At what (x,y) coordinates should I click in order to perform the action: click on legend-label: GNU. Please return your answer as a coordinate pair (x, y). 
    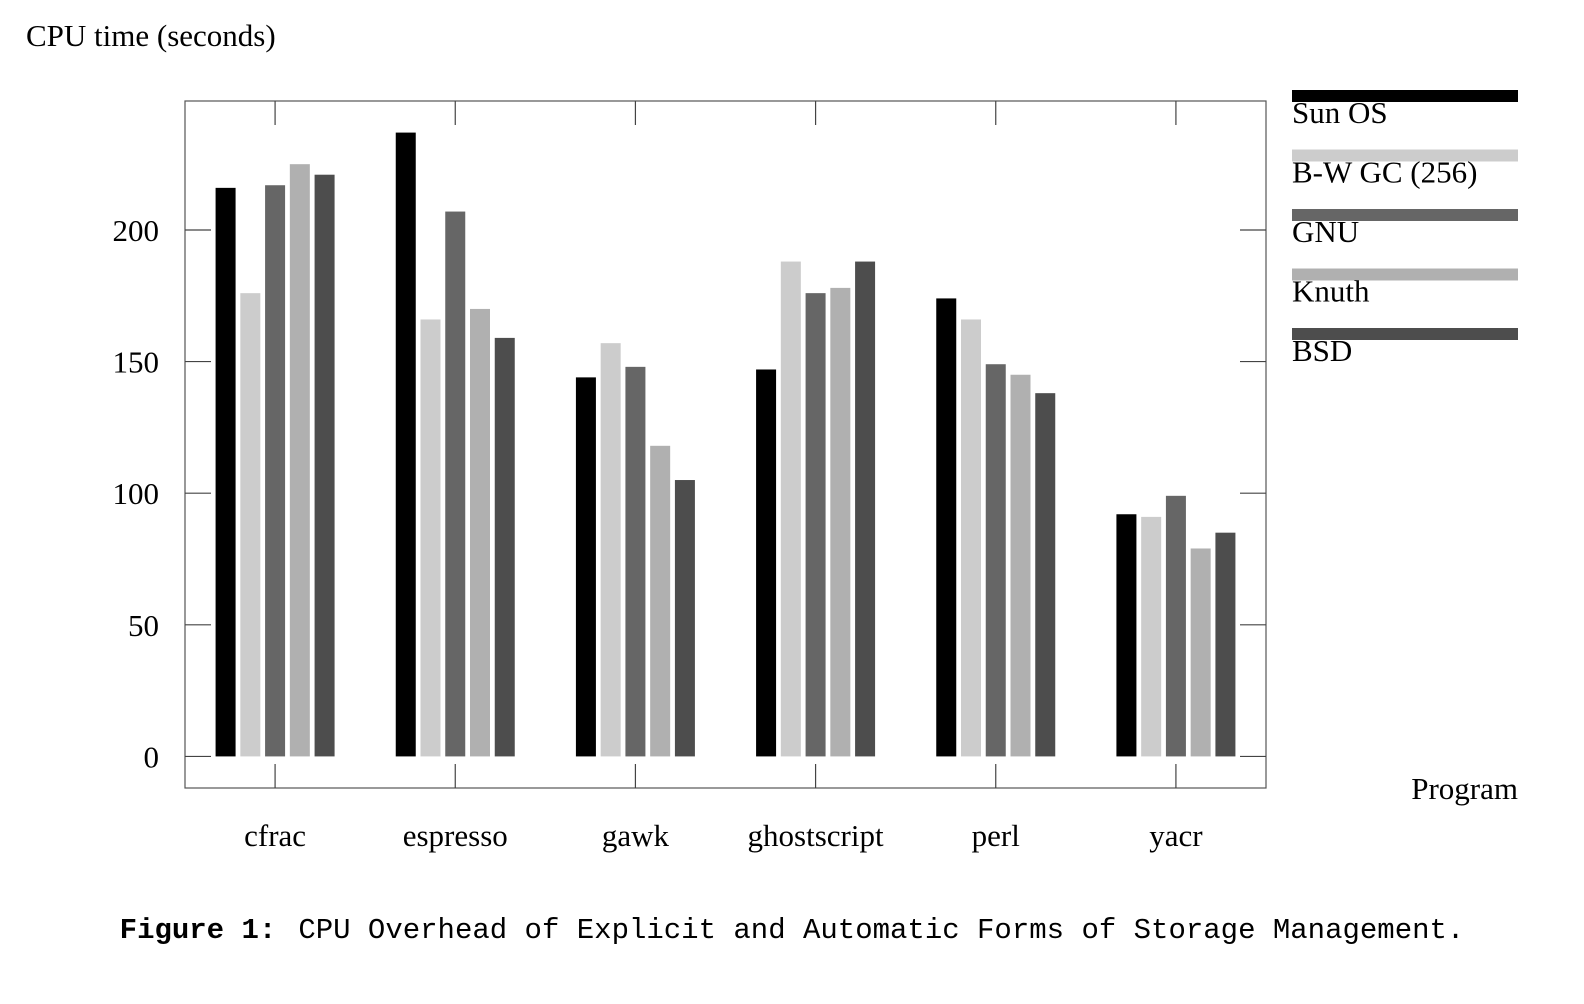
    Looking at the image, I should click on (1325, 231).